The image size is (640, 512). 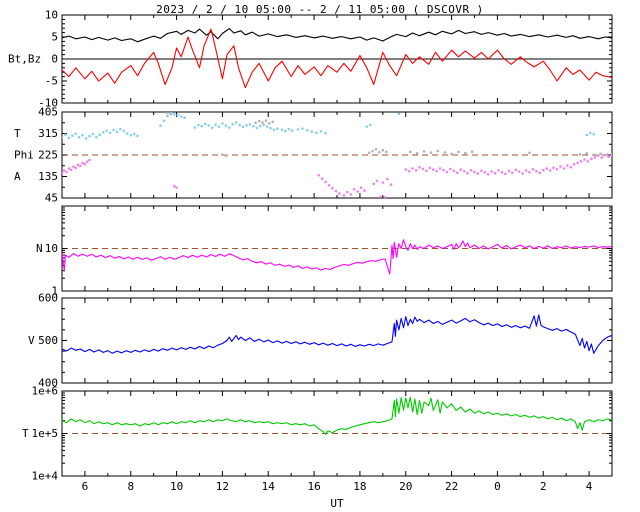 I want to click on series-Bt, so click(x=337, y=35).